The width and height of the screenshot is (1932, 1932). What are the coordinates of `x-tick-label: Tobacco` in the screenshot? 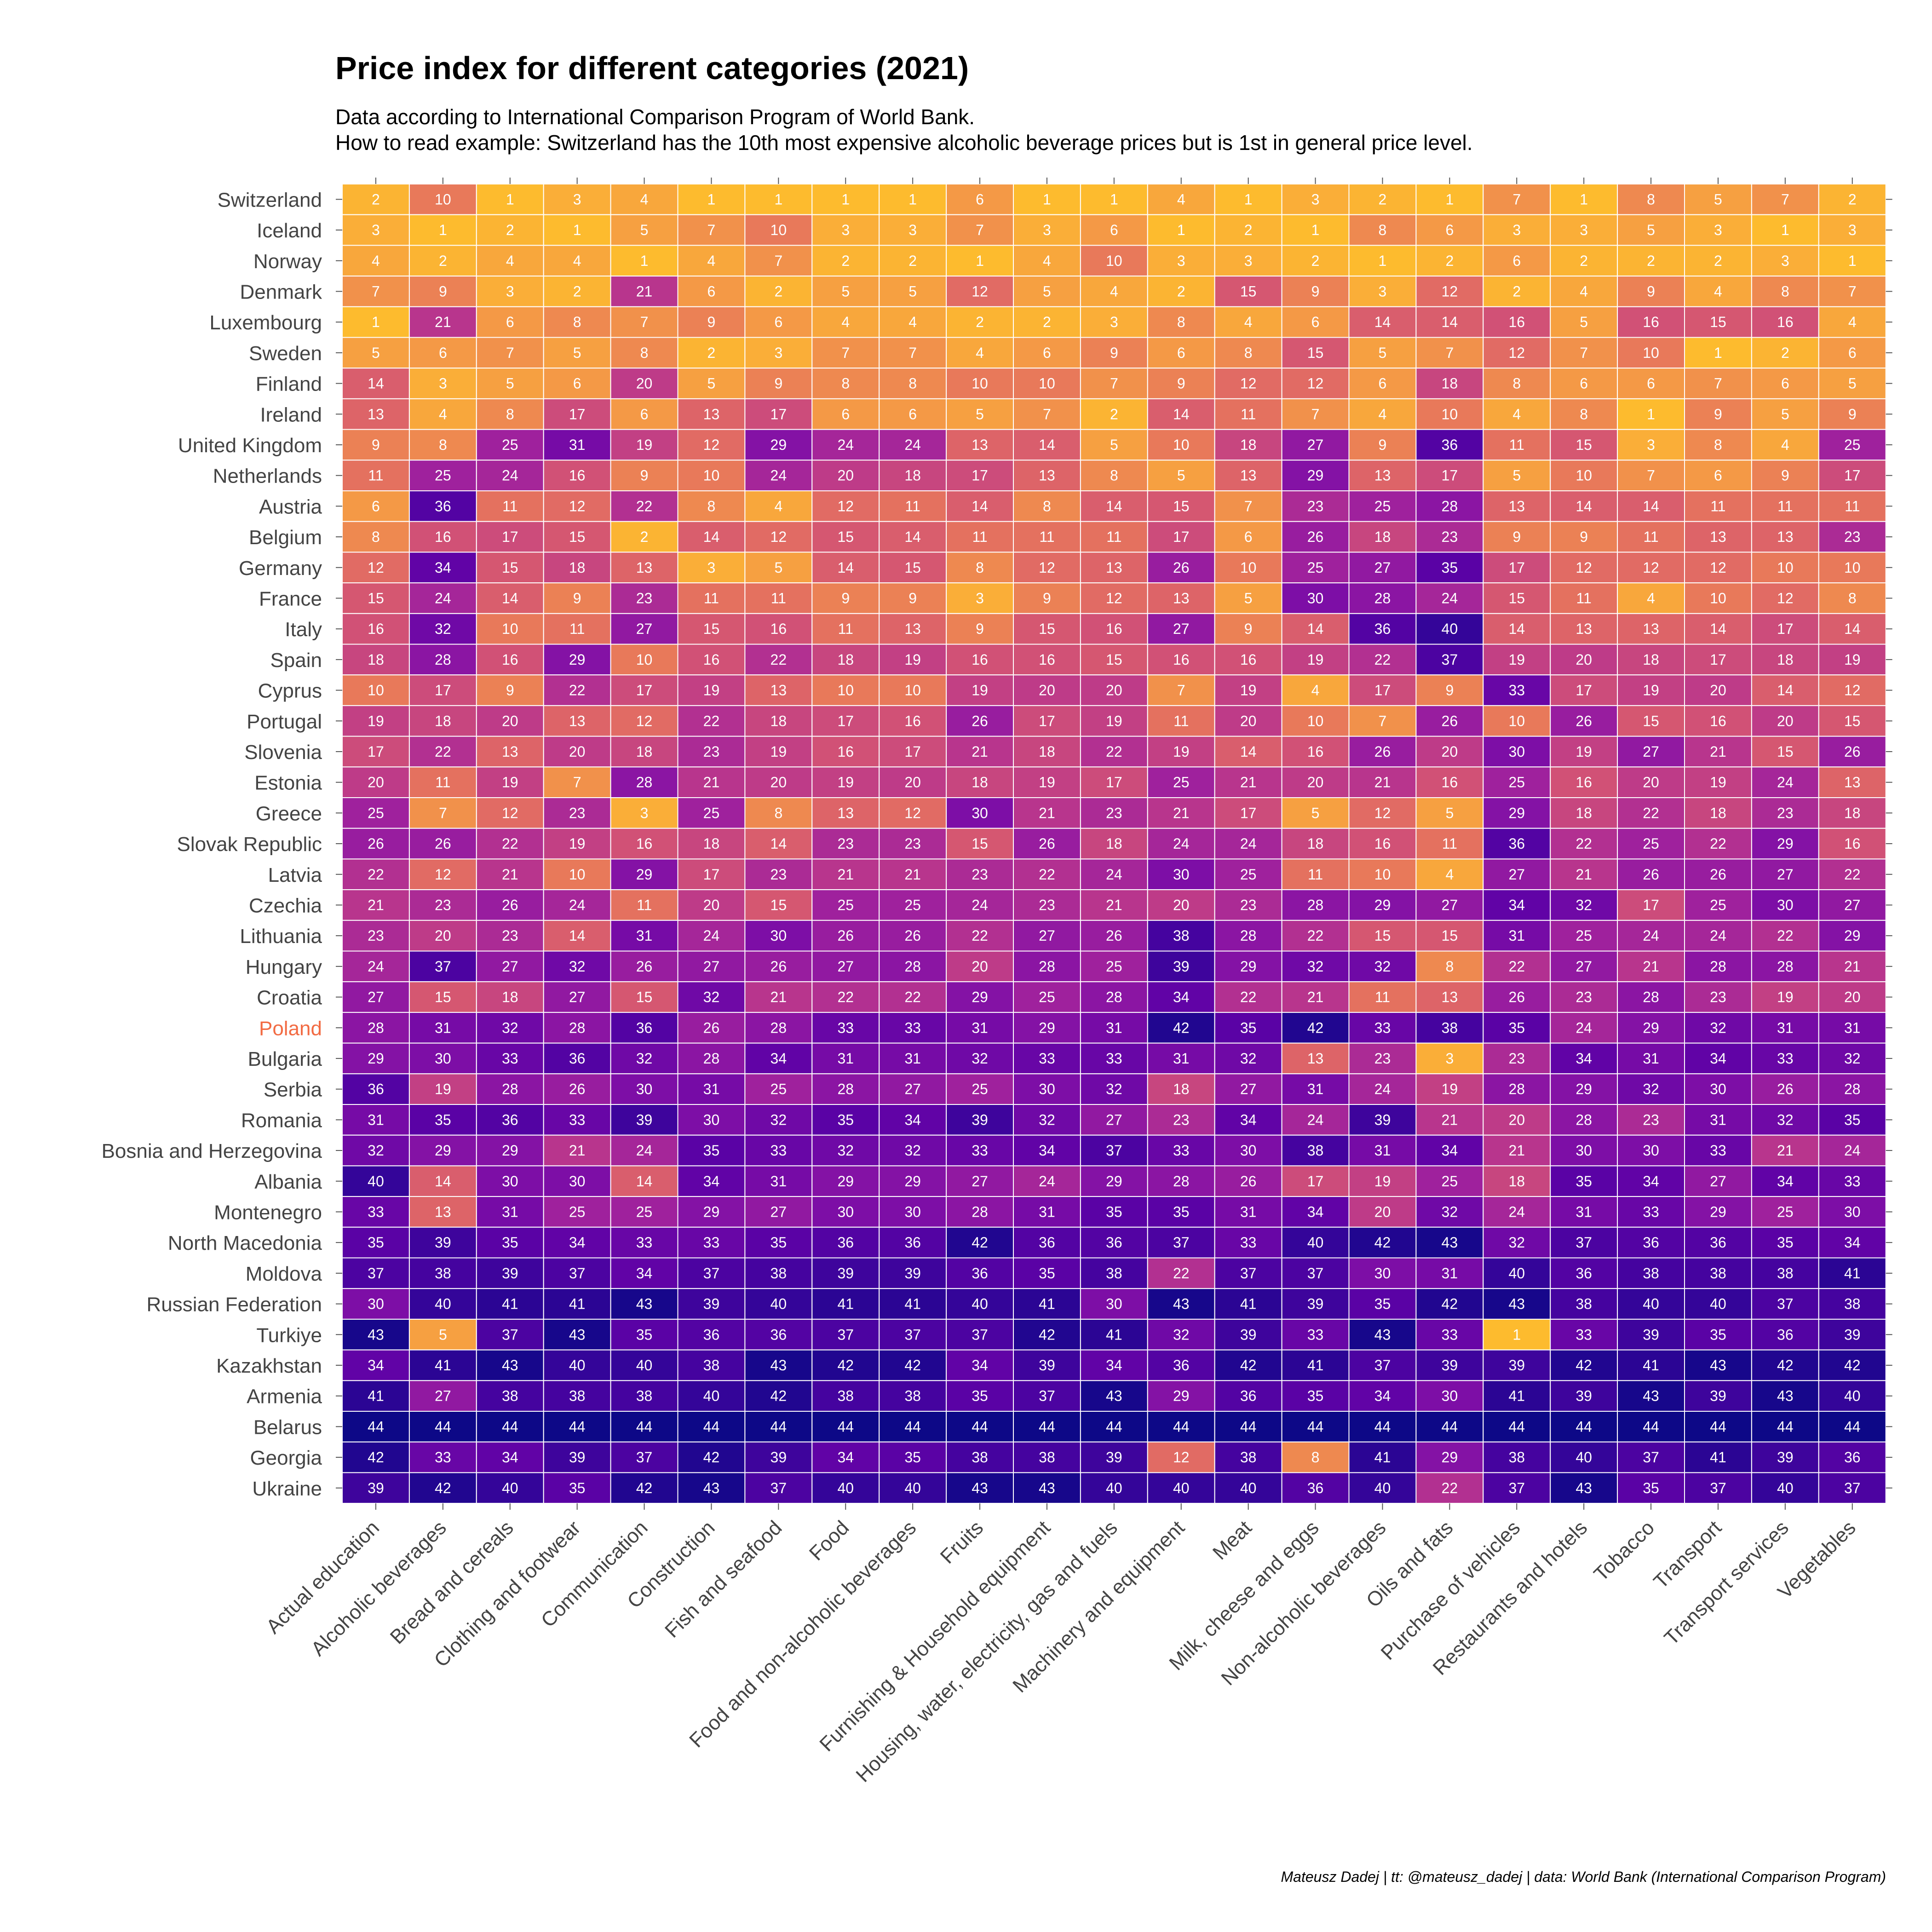 It's located at (1624, 1551).